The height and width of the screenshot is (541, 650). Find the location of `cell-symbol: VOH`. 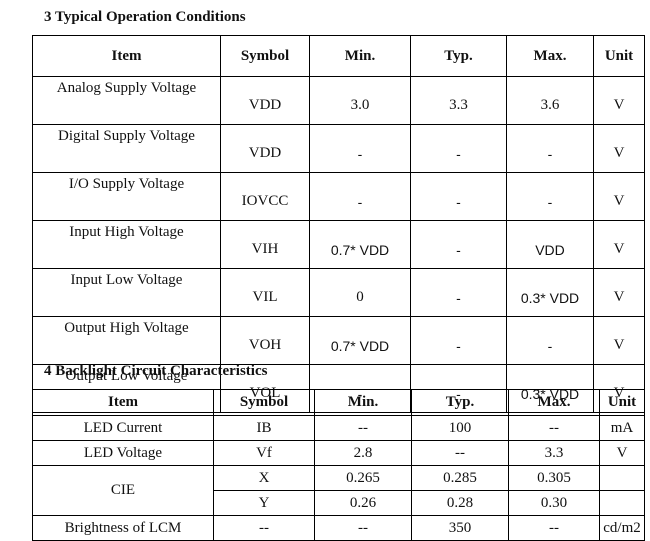

cell-symbol: VOH is located at coordinates (265, 340).